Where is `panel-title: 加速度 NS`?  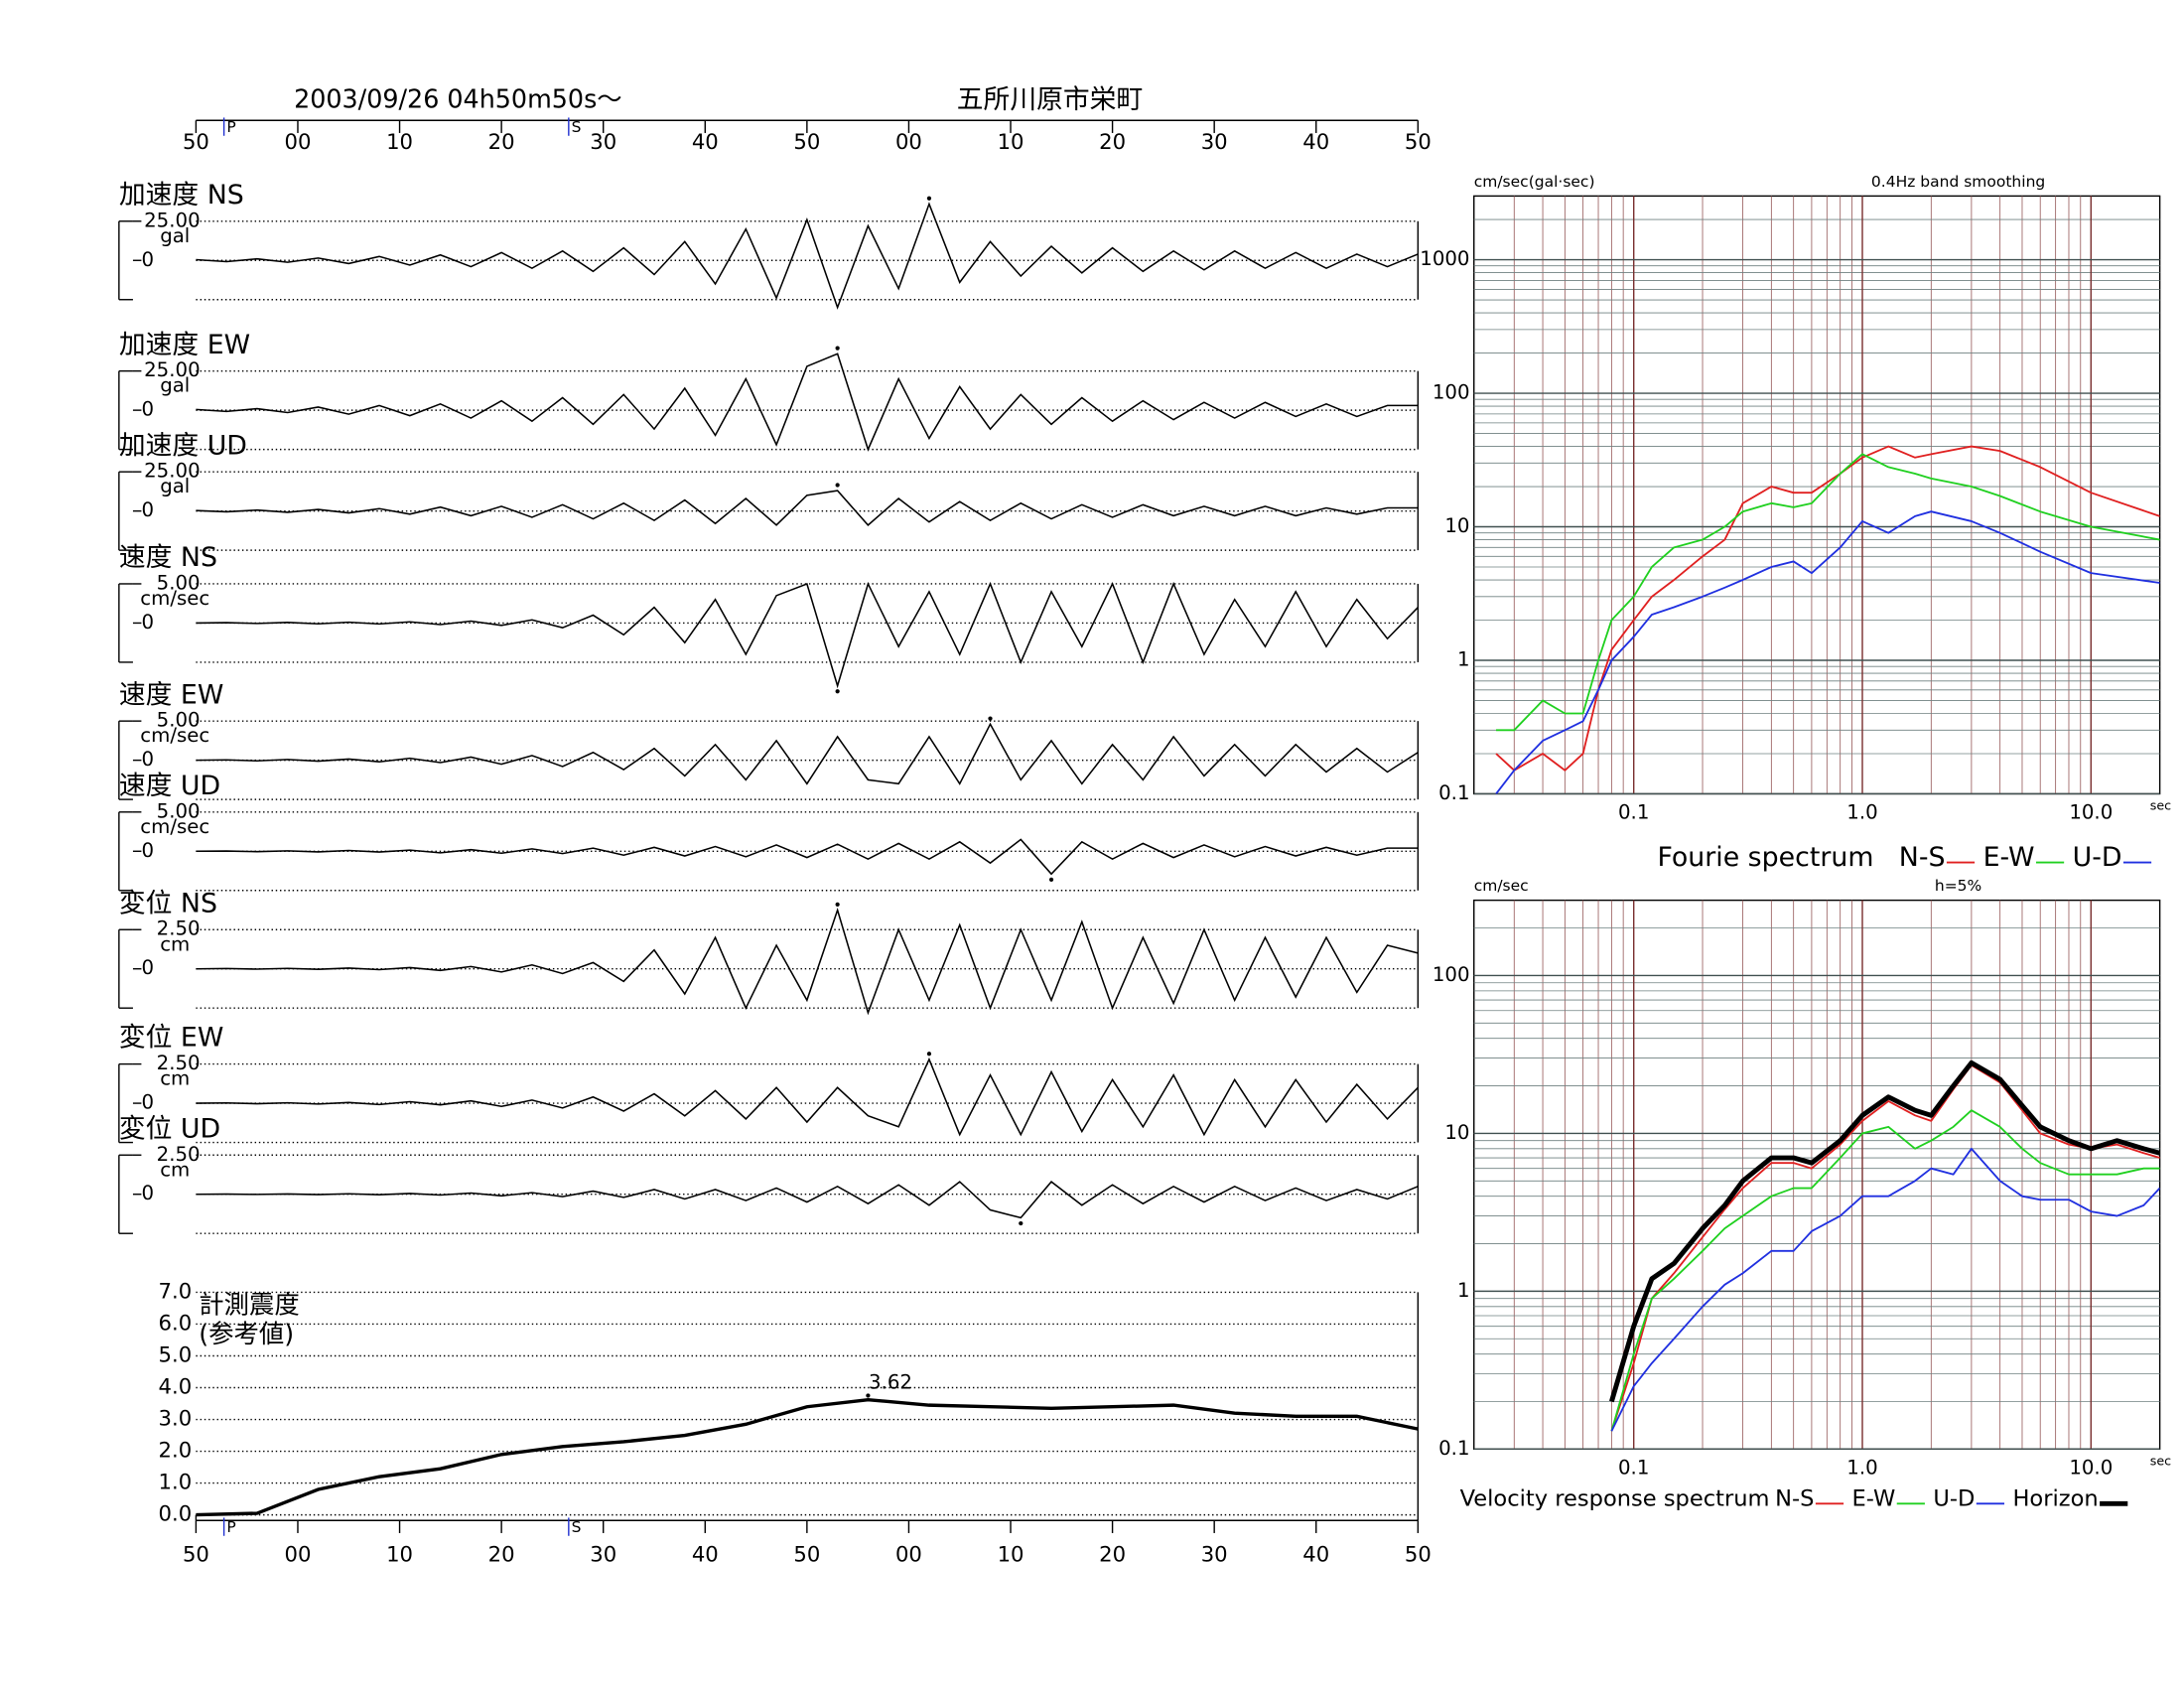 panel-title: 加速度 NS is located at coordinates (181, 195).